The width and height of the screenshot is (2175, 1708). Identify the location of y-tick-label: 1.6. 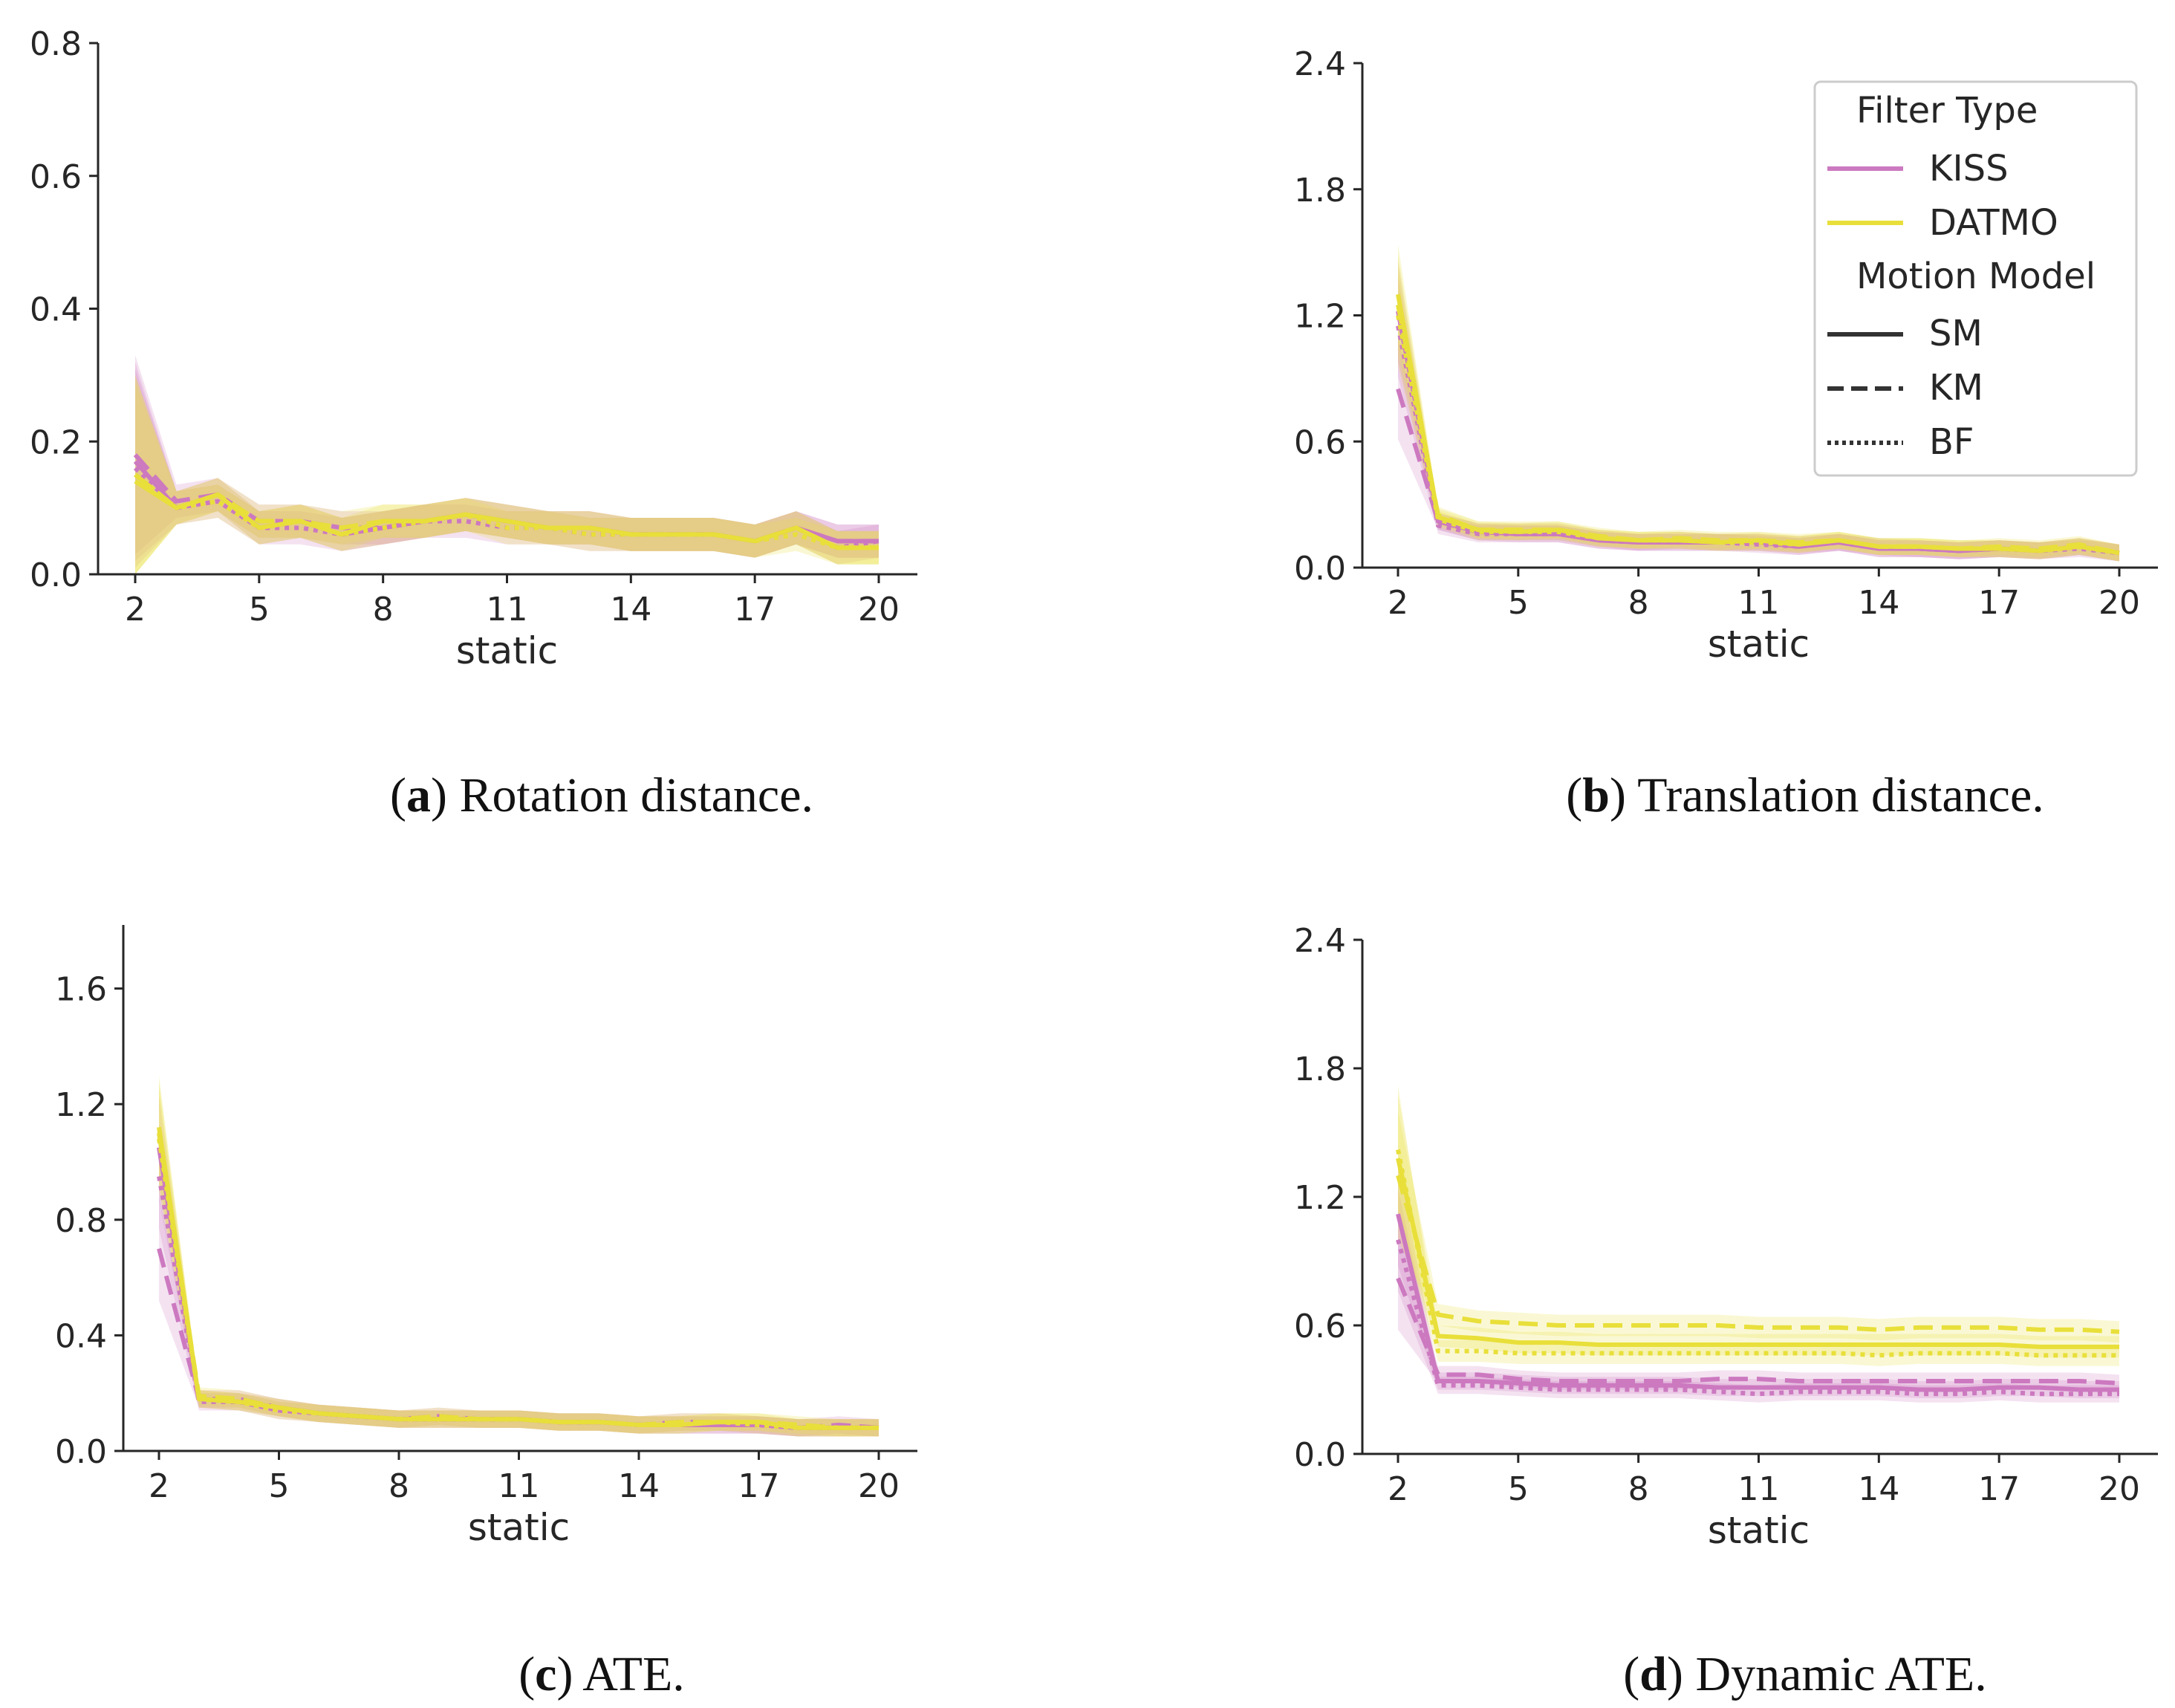
(81, 990).